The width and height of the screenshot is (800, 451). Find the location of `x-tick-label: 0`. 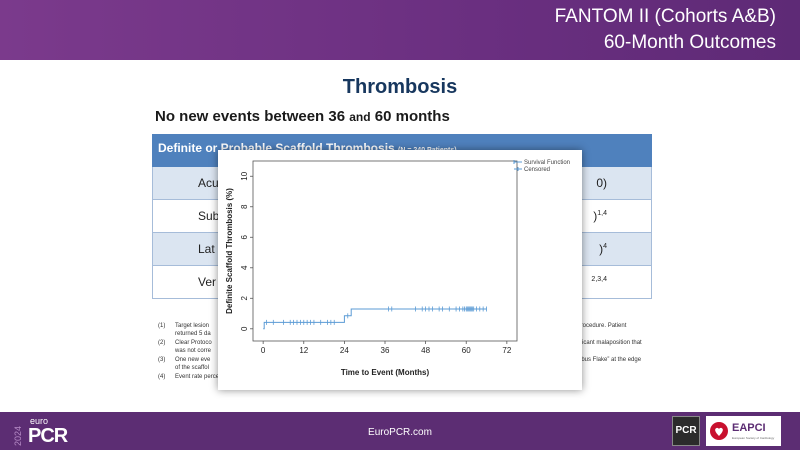

x-tick-label: 0 is located at coordinates (263, 350).